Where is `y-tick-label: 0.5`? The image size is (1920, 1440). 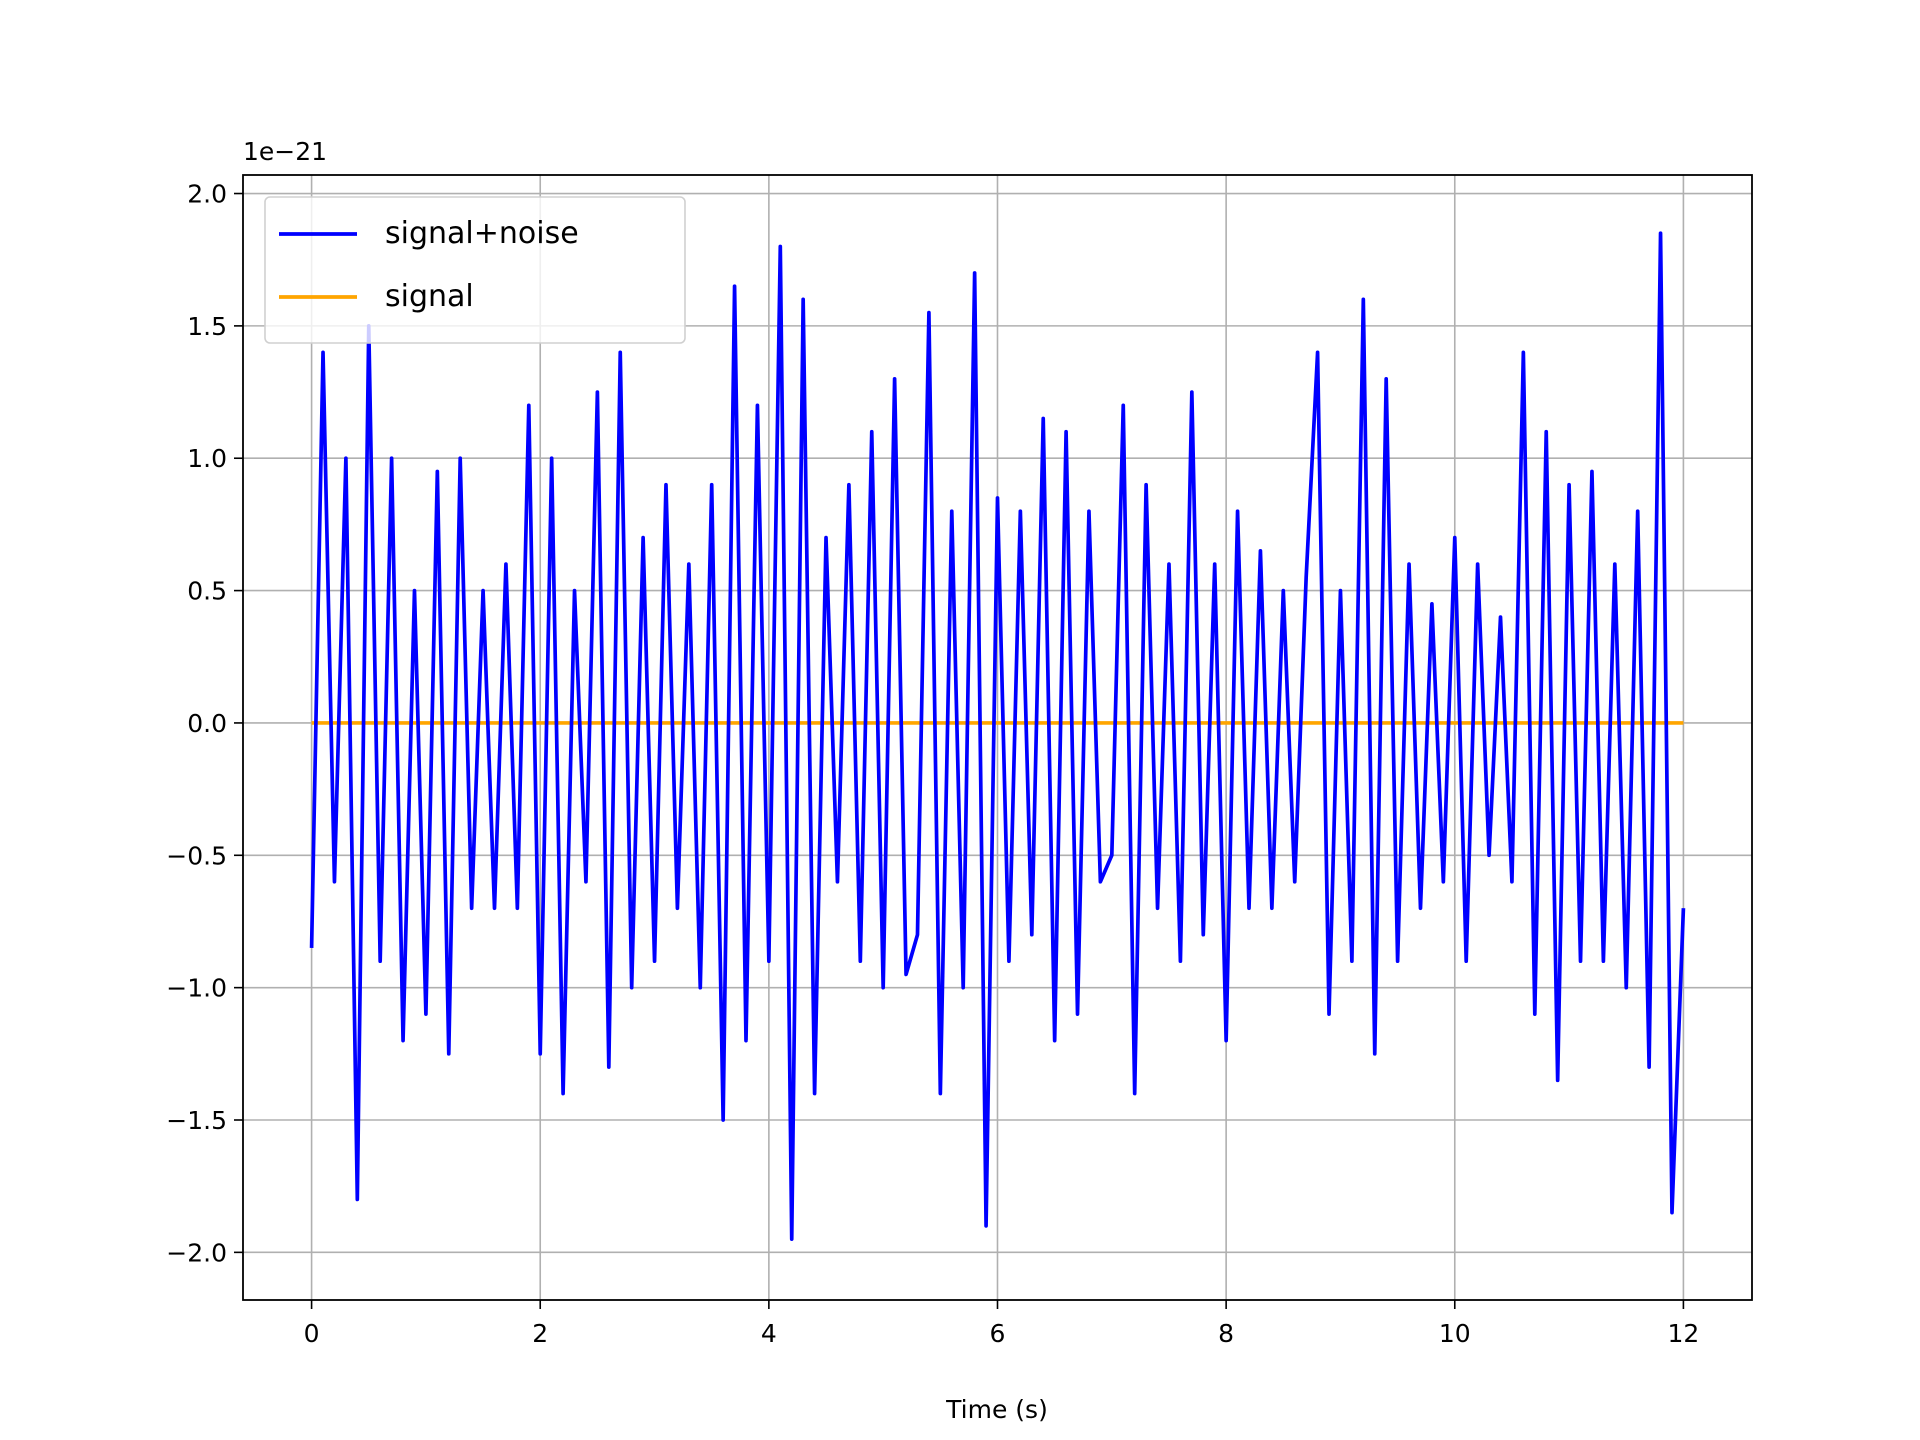 y-tick-label: 0.5 is located at coordinates (207, 591).